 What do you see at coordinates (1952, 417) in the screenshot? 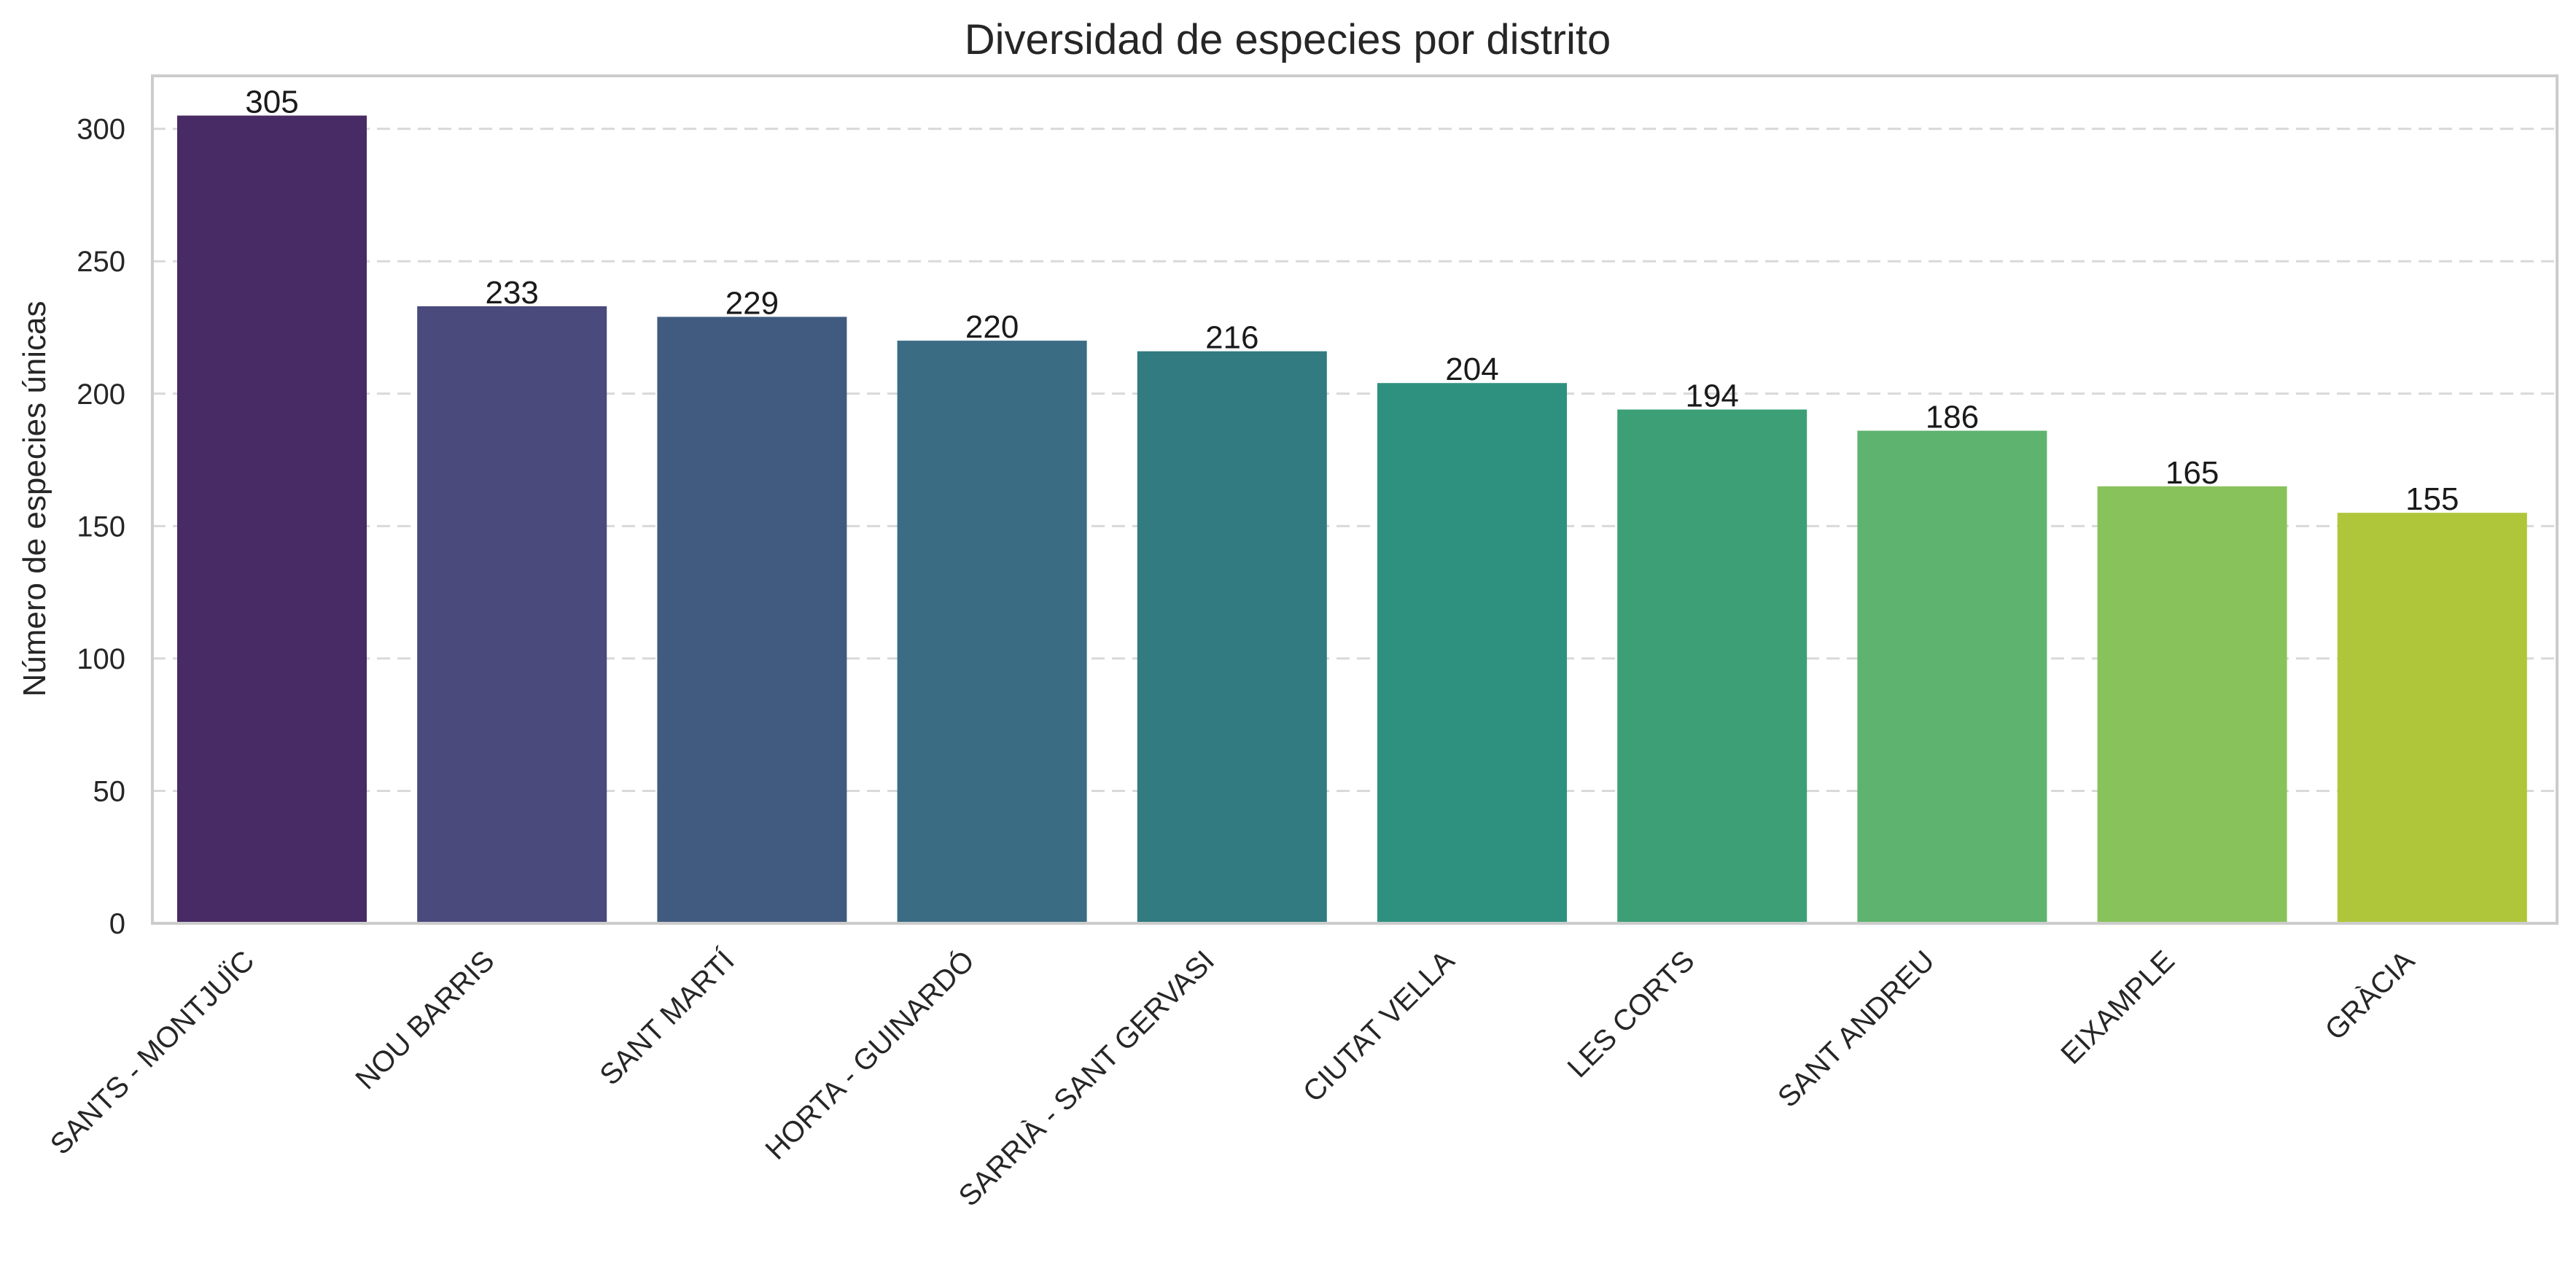
I see `bar-value-label: 186` at bounding box center [1952, 417].